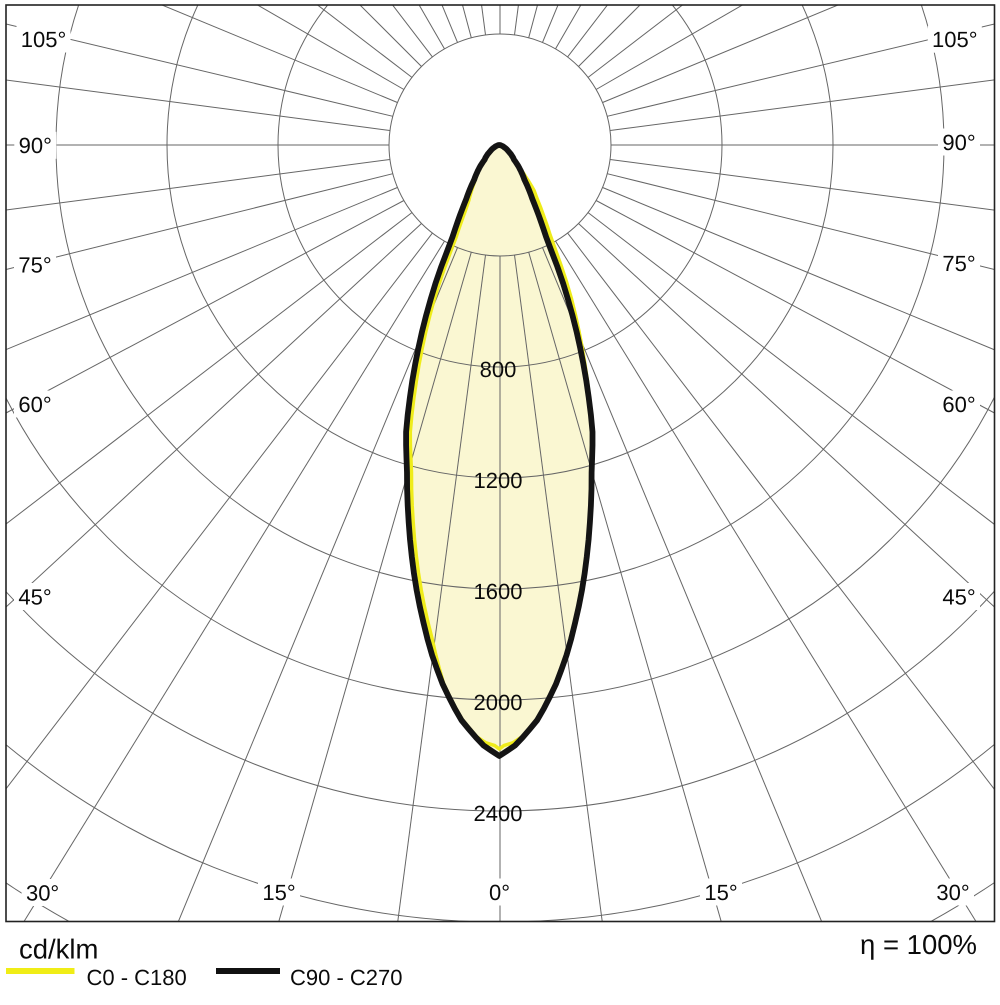 The height and width of the screenshot is (1005, 1000). What do you see at coordinates (58, 949) in the screenshot?
I see `svg-text: cd/klm` at bounding box center [58, 949].